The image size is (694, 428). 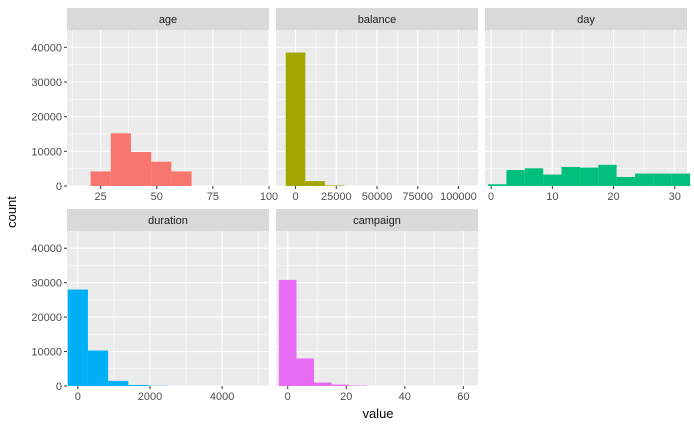 I want to click on facet-strip-label-balance: balance, so click(x=377, y=20).